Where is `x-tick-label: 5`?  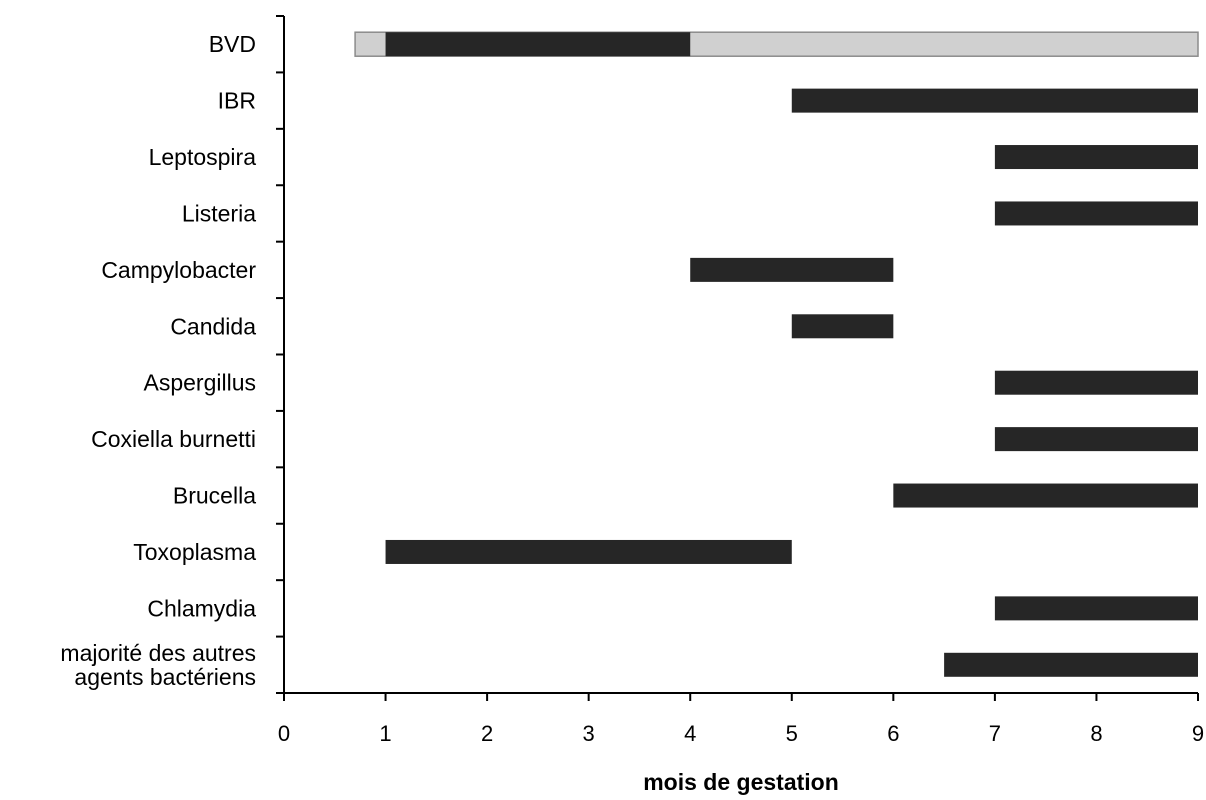 x-tick-label: 5 is located at coordinates (792, 733).